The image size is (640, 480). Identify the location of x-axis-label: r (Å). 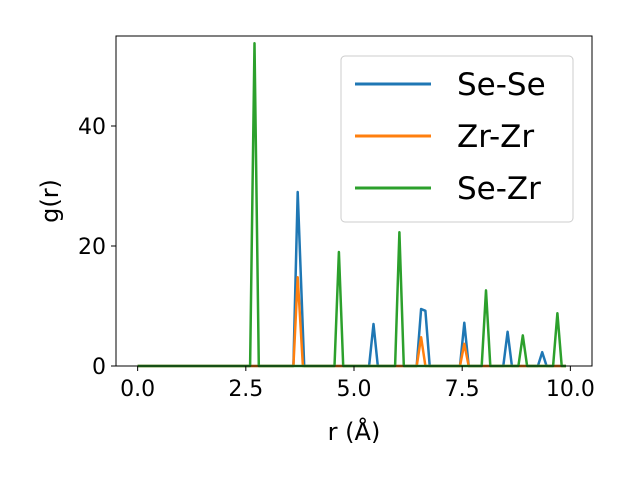
(354, 431).